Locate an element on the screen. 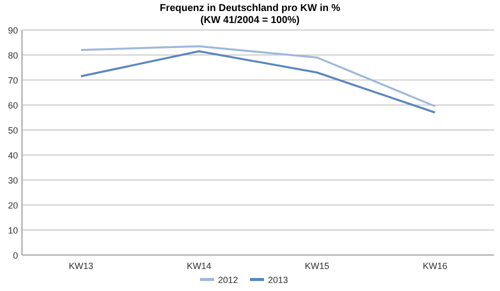 This screenshot has height=291, width=500. y-tick-label: 90 is located at coordinates (13, 31).